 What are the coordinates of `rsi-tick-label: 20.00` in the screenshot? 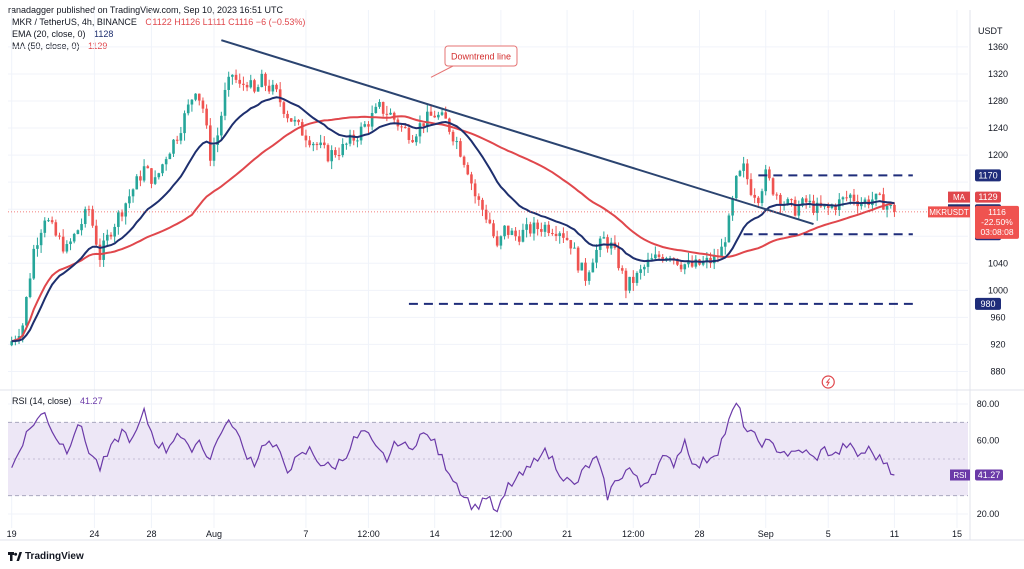 It's located at (988, 514).